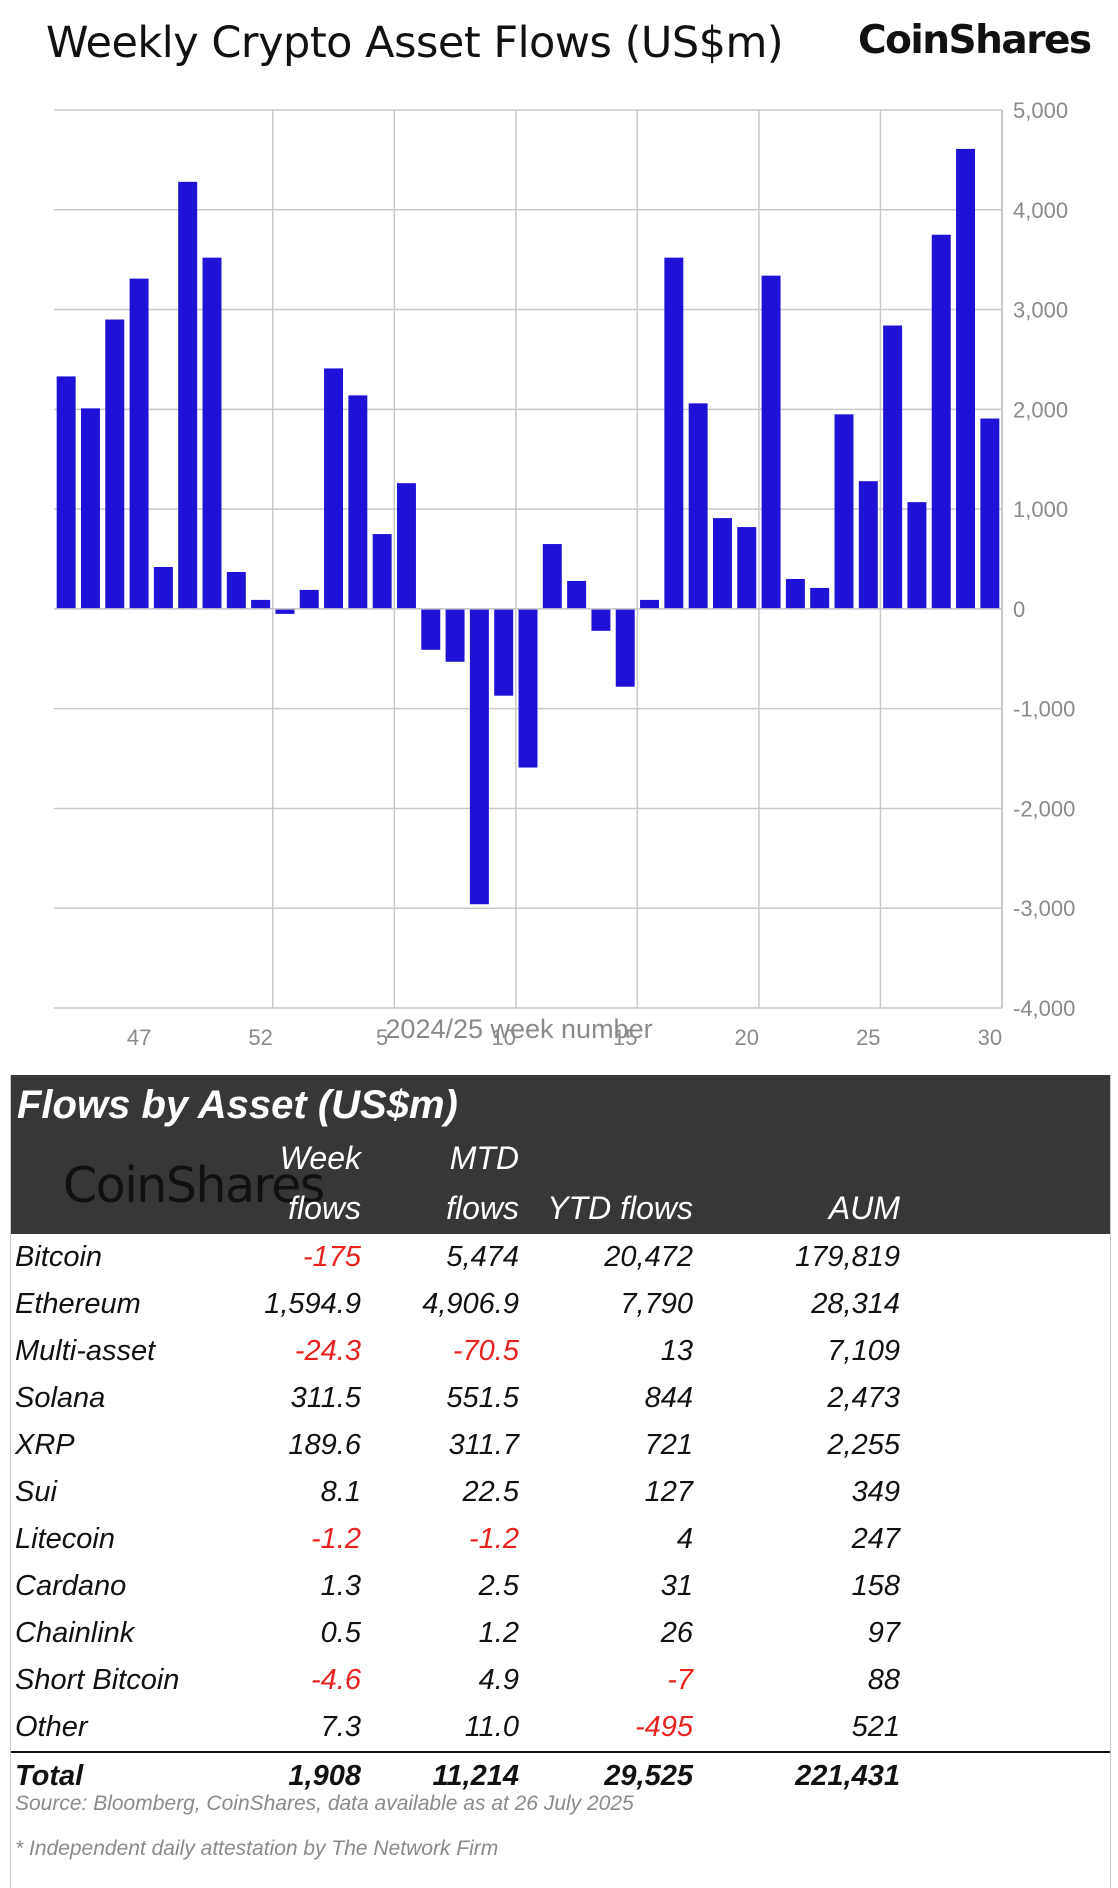 Image resolution: width=1118 pixels, height=1888 pixels. I want to click on x-tick-label: 15, so click(625, 1037).